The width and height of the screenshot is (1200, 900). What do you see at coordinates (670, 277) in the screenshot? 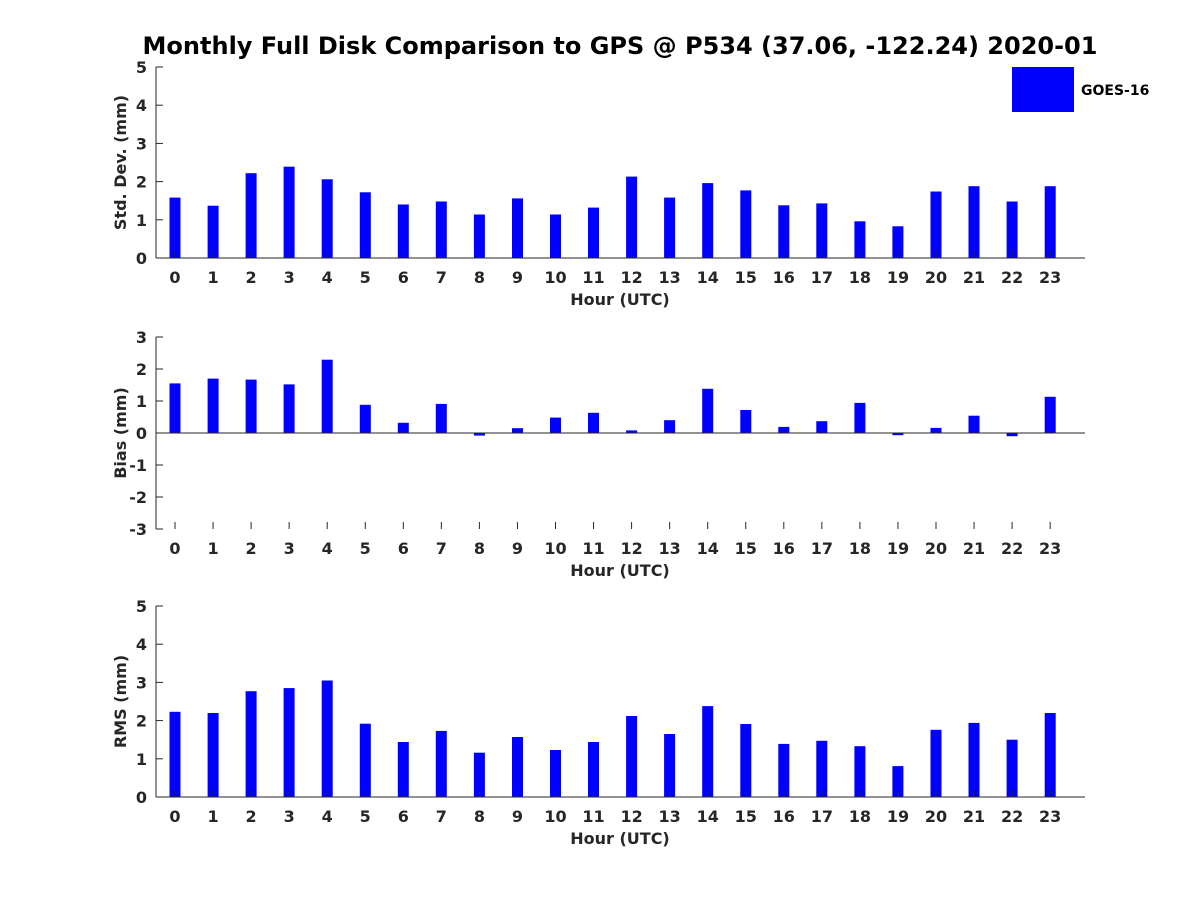
I see `x-tick-label: 13` at bounding box center [670, 277].